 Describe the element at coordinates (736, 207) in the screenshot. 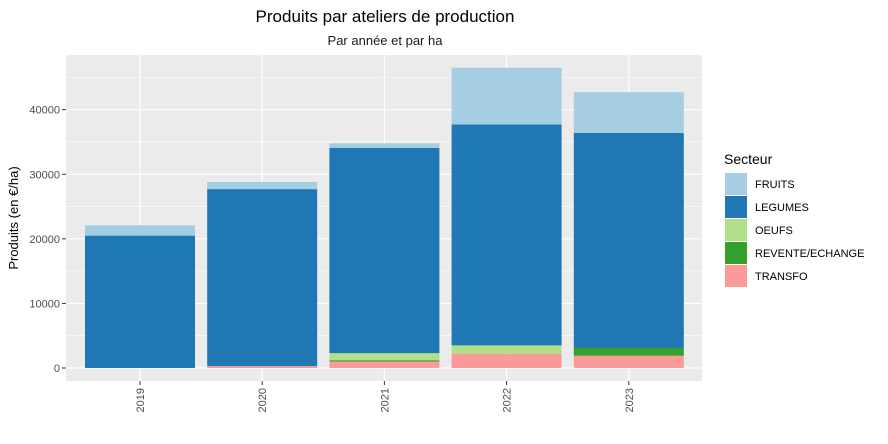

I see `legend-key-legumes` at that location.